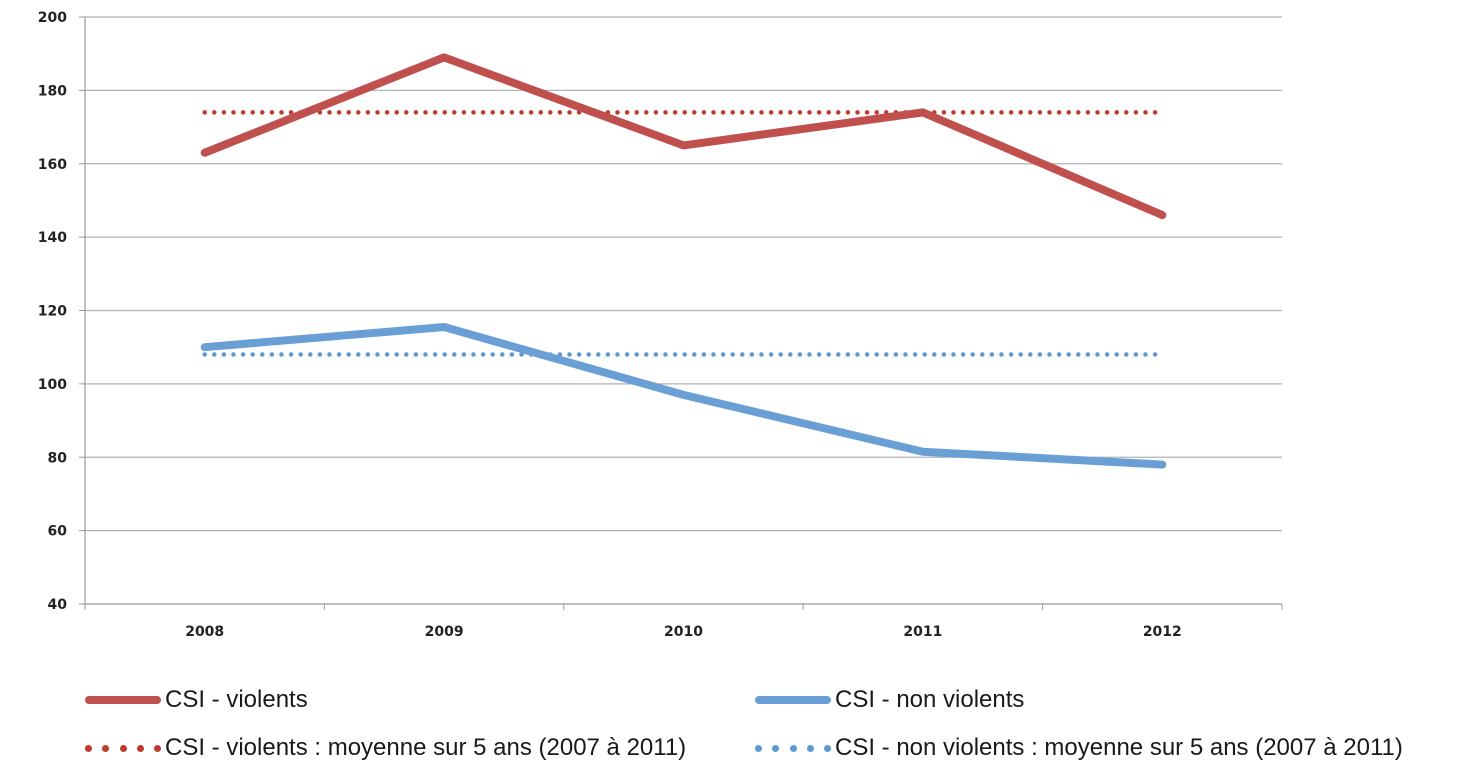 This screenshot has width=1479, height=768. Describe the element at coordinates (123, 700) in the screenshot. I see `legend-swatch-violents` at that location.